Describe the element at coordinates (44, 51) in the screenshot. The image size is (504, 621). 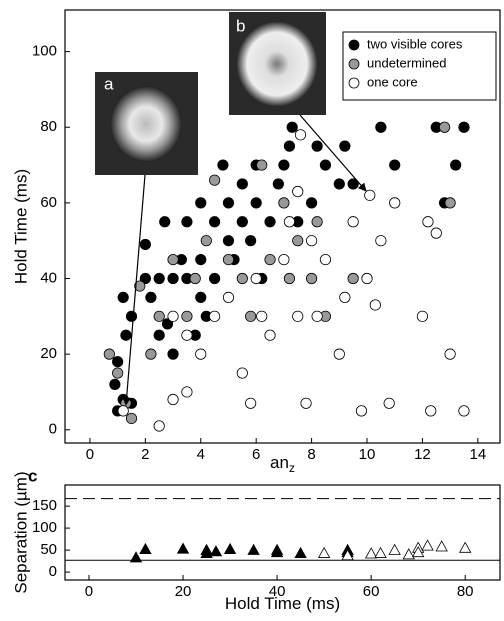
I see `y-tick-label: 100` at that location.